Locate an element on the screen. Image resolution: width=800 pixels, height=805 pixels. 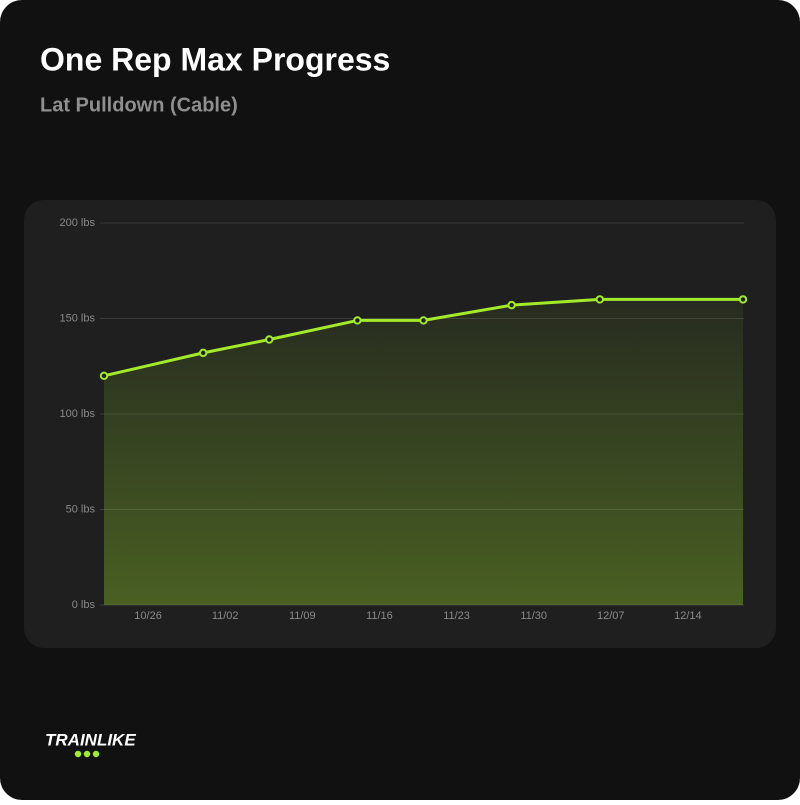
line is located at coordinates (423, 337).